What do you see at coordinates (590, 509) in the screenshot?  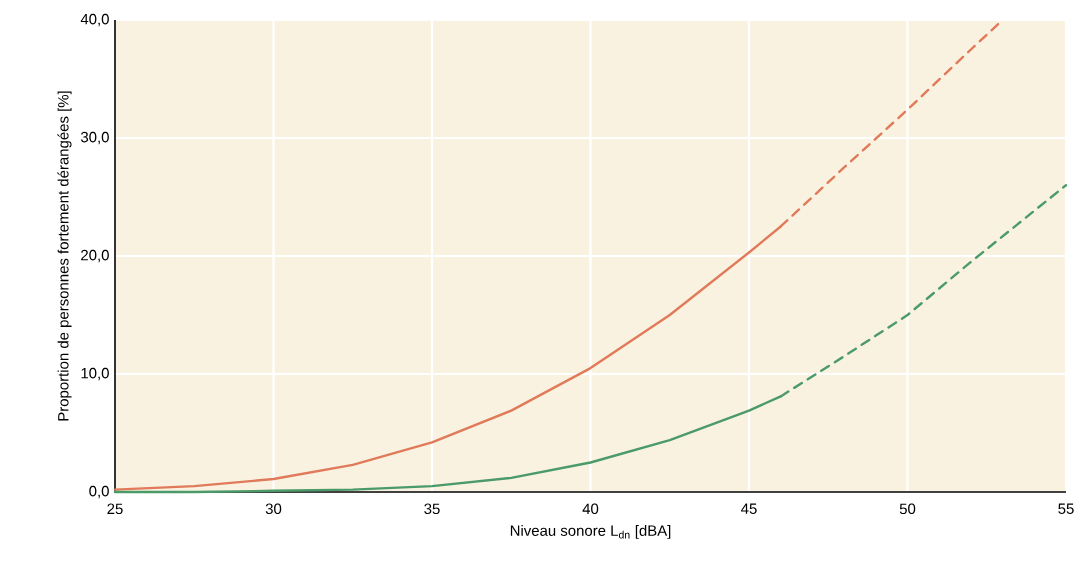 I see `x-tick-label: 40` at bounding box center [590, 509].